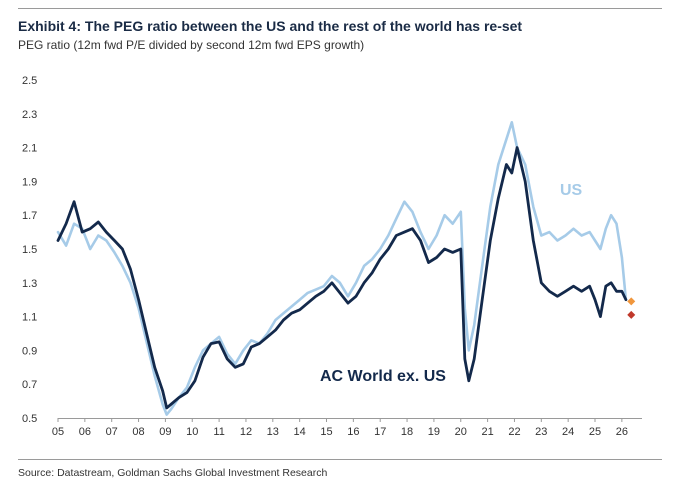  Describe the element at coordinates (29, 149) in the screenshot. I see `y-tick-label: 2.1` at that location.